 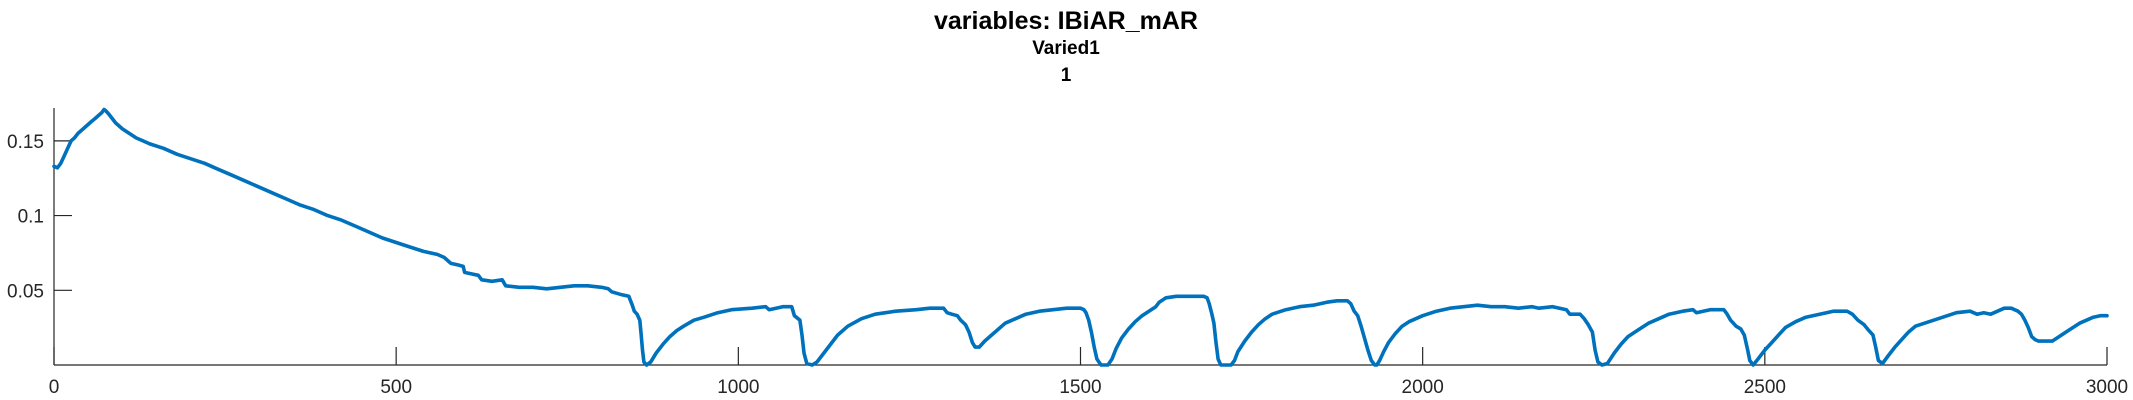 I want to click on x-tick-label: 3000, so click(x=2107, y=387).